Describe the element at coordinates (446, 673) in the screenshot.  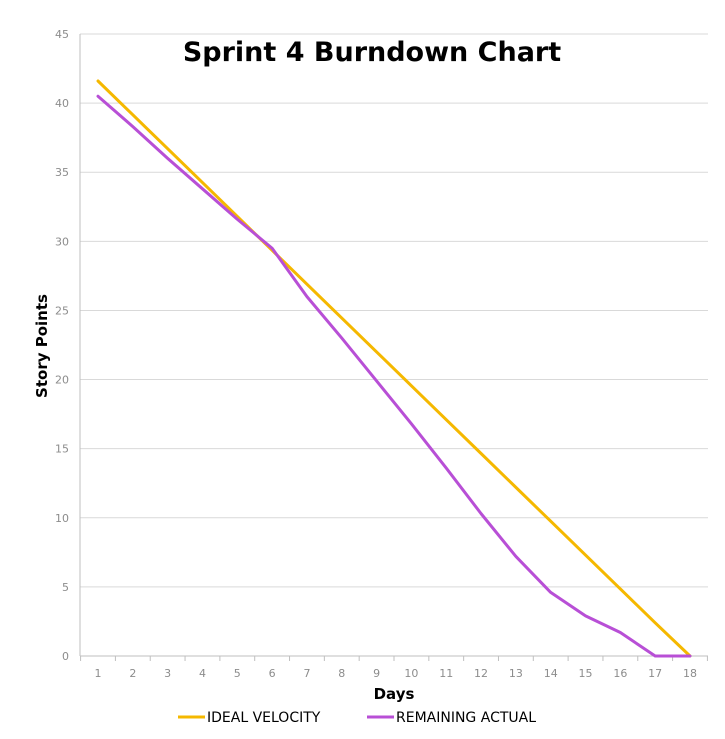
I see `x-tick-label: 11` at that location.